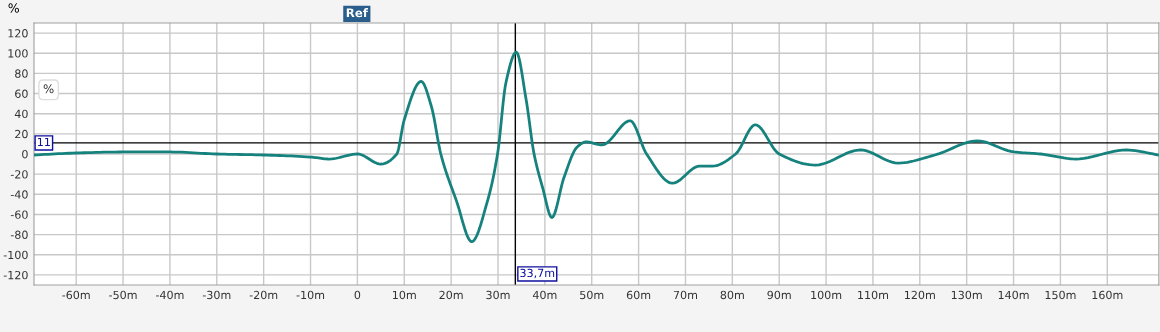 The height and width of the screenshot is (332, 1160). What do you see at coordinates (18, 33) in the screenshot?
I see `y-tick-label: 120` at bounding box center [18, 33].